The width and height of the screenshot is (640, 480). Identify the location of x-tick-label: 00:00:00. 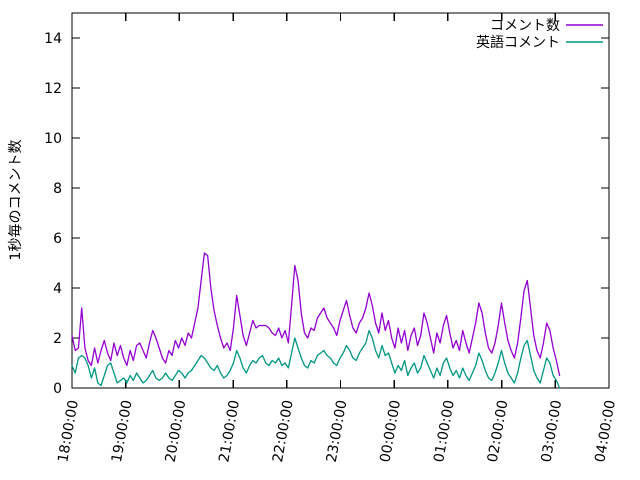
(390, 431).